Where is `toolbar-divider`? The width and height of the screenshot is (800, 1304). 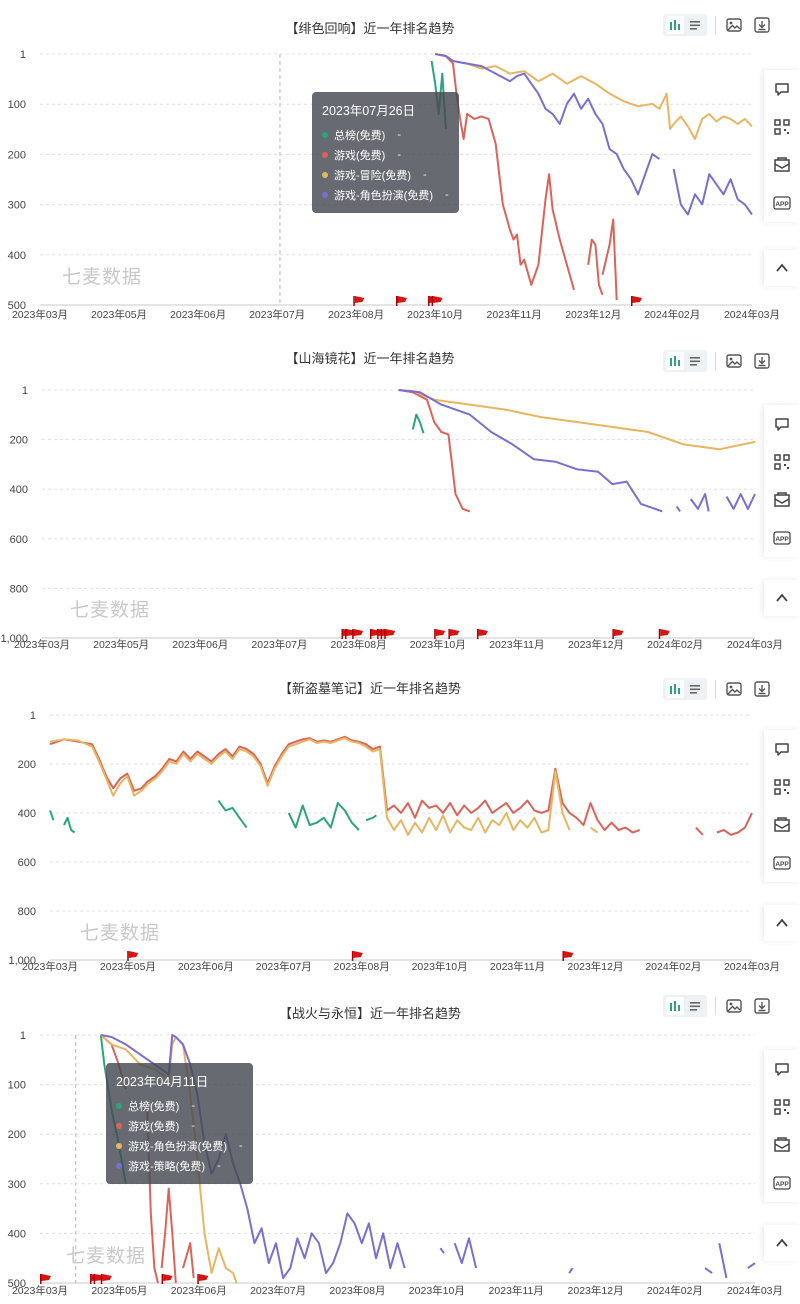 toolbar-divider is located at coordinates (715, 689).